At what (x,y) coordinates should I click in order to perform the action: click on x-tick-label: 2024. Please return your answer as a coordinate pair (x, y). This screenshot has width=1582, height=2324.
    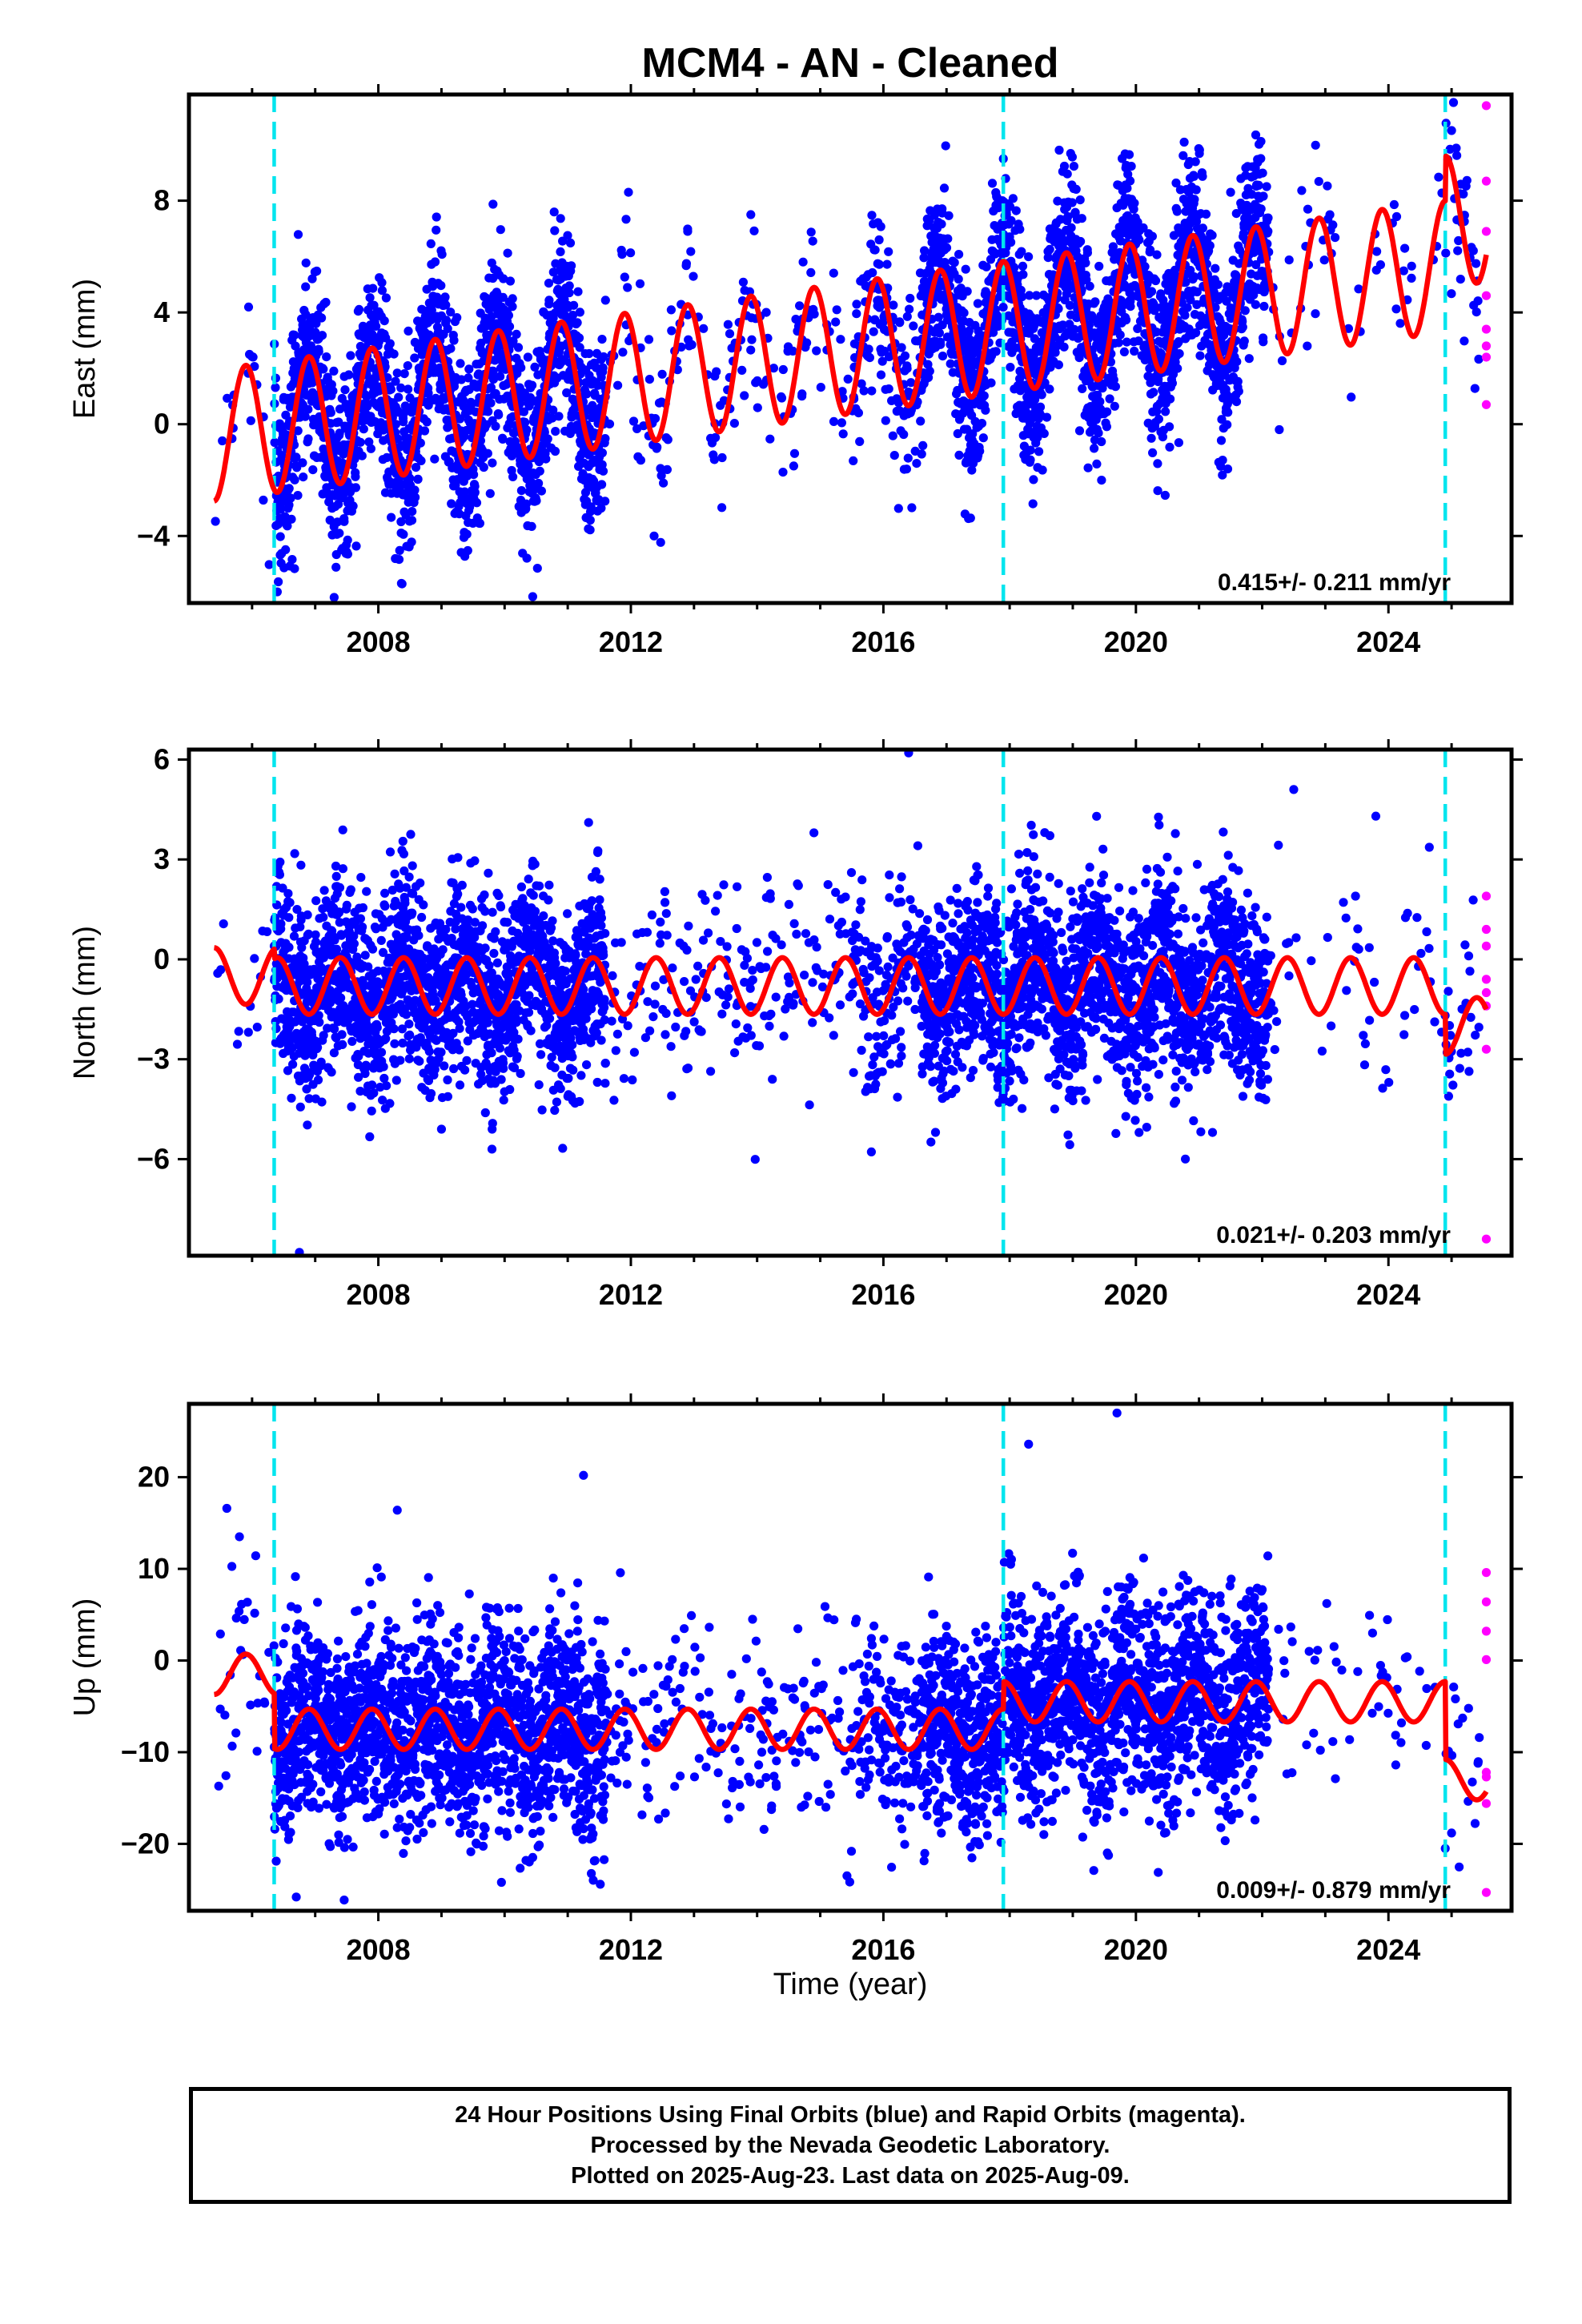
    Looking at the image, I should click on (1388, 641).